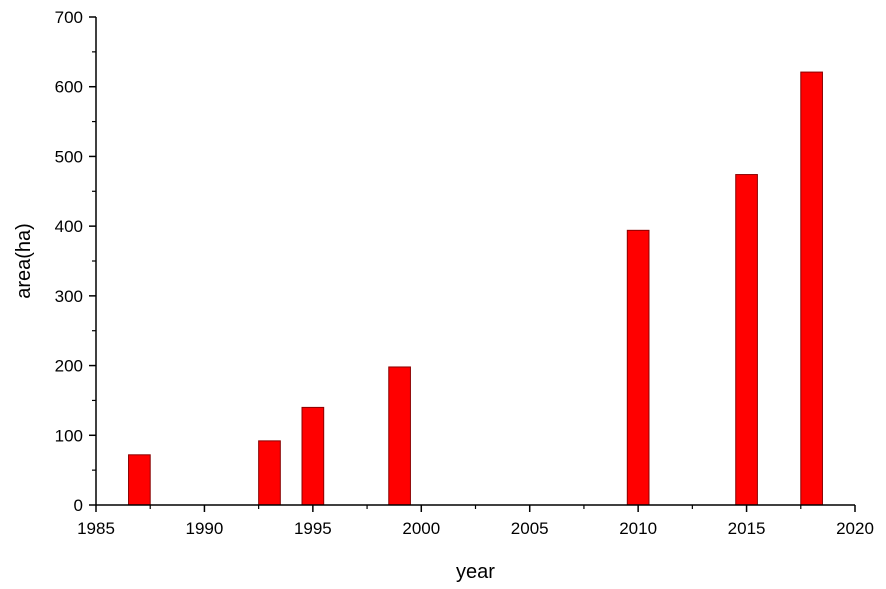  I want to click on y-tick-label: 400, so click(69, 226).